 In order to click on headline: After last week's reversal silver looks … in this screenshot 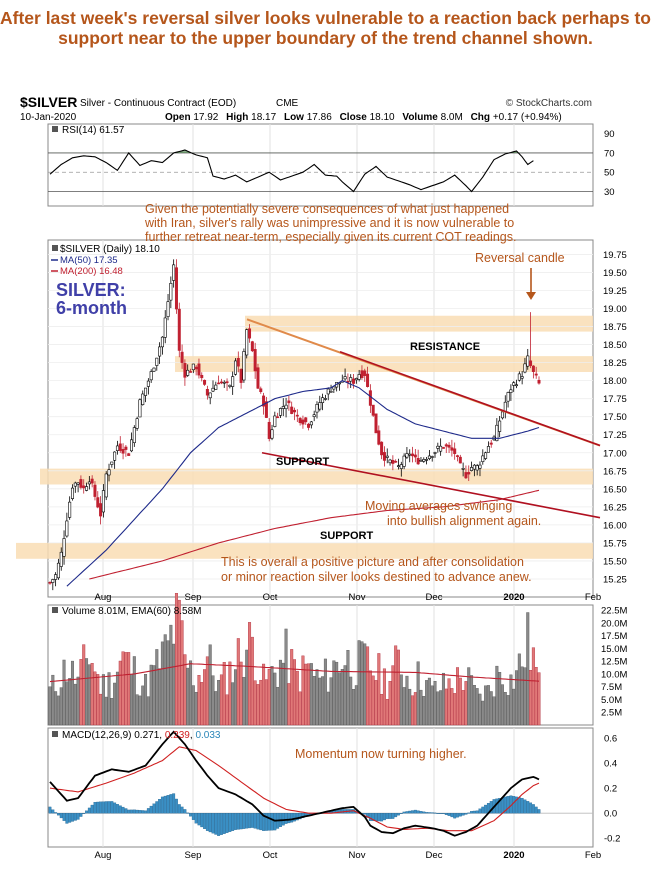, I will do `click(325, 28)`.